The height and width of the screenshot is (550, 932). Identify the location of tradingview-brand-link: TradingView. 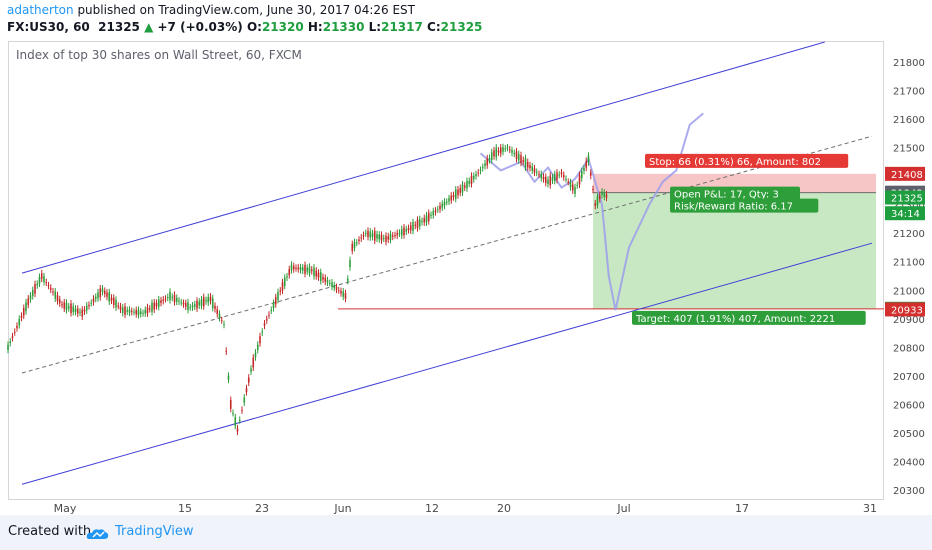
(154, 531).